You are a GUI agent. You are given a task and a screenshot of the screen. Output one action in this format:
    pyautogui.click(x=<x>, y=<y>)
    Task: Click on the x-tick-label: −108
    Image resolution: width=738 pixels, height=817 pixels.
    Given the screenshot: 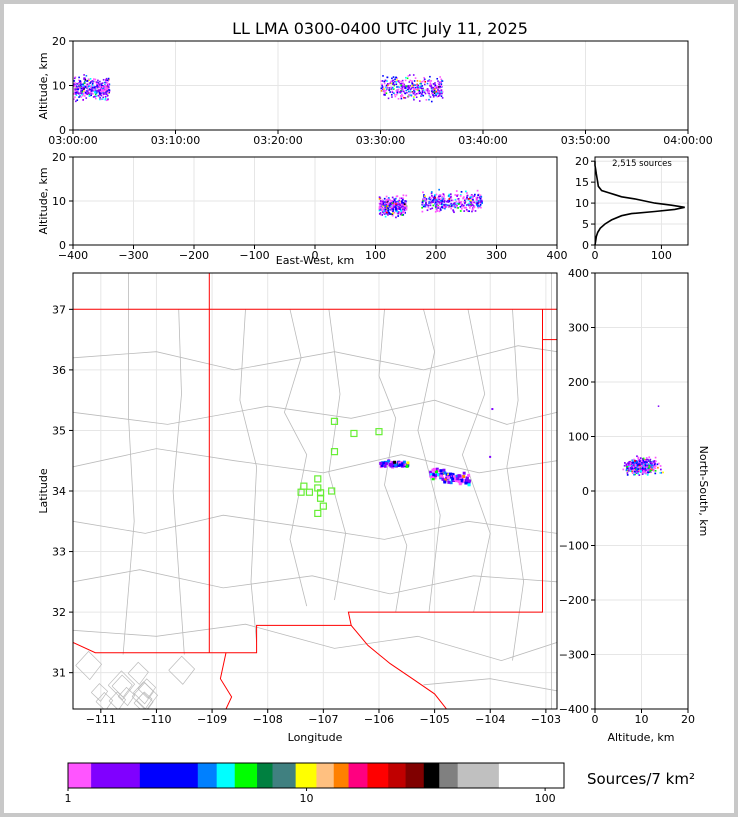 What is the action you would take?
    pyautogui.click(x=268, y=719)
    